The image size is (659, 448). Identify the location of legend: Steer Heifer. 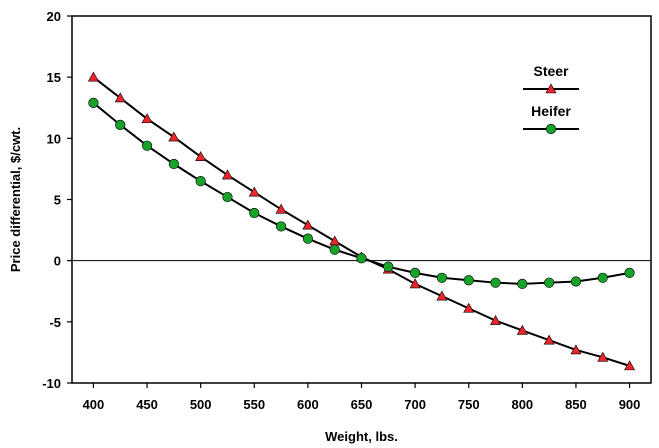
(551, 99).